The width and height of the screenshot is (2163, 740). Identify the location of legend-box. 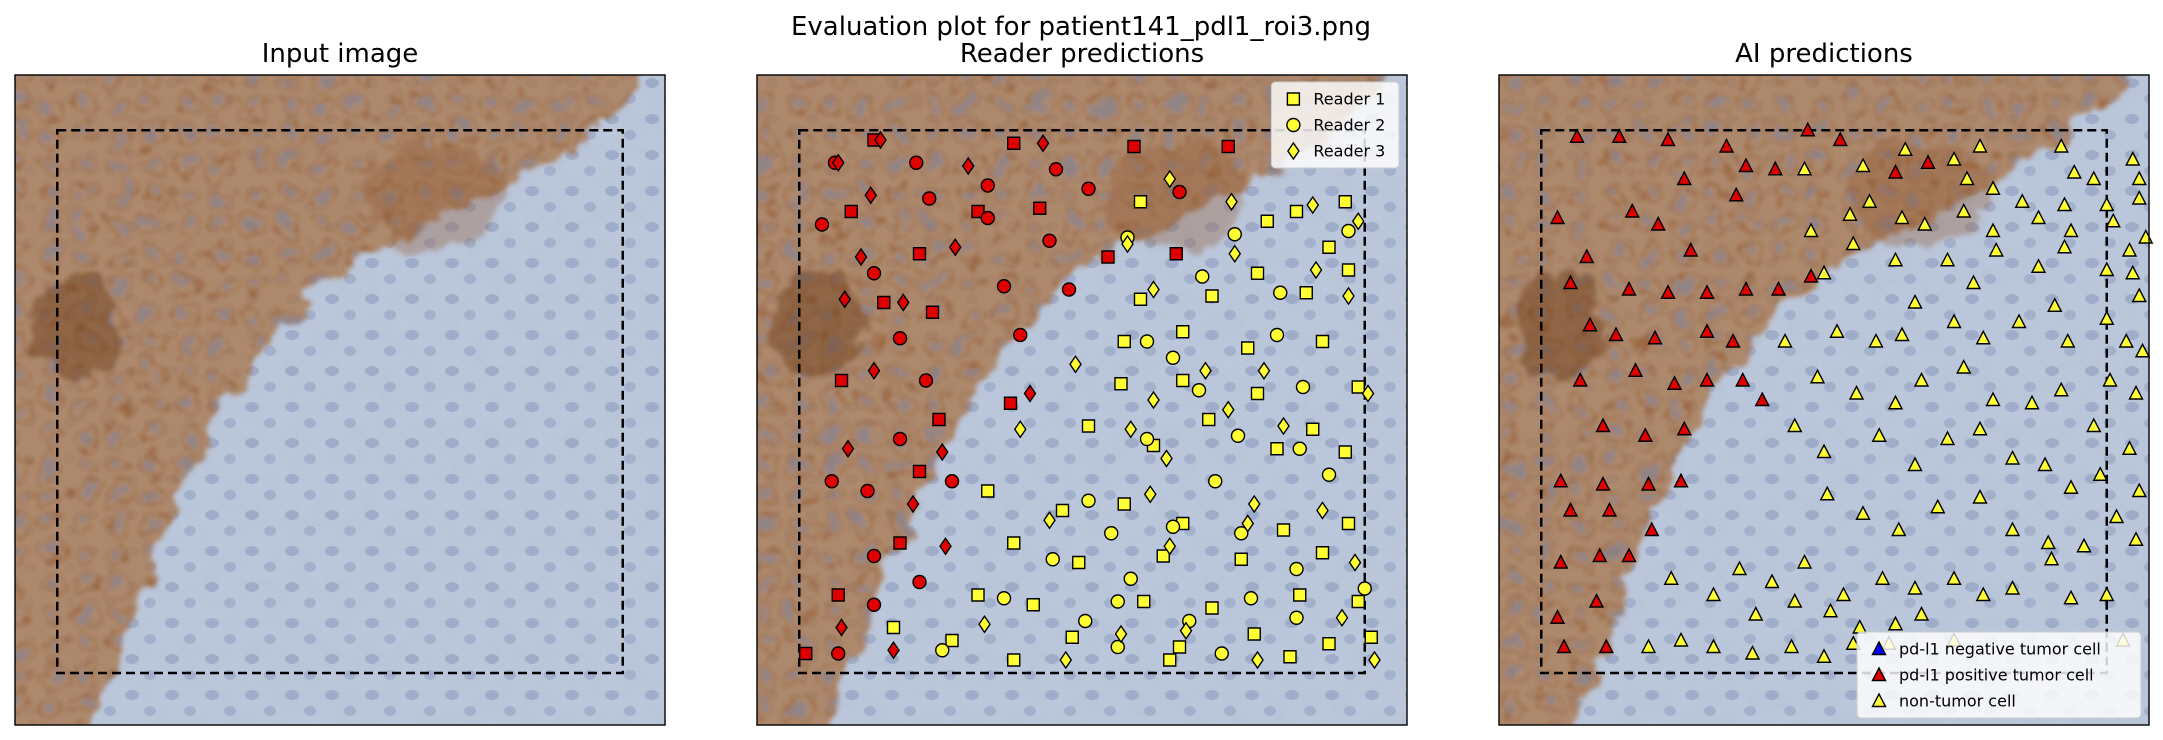
(1999, 675).